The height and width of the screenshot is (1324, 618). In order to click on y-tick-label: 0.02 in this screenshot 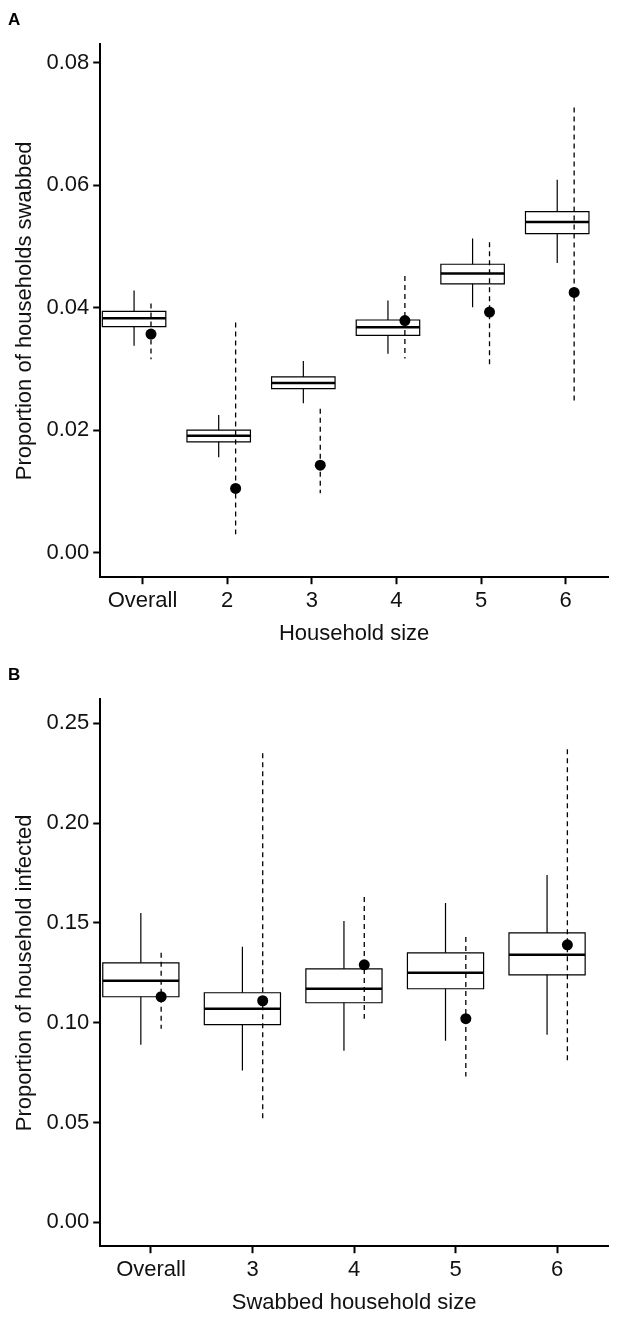, I will do `click(68, 429)`.